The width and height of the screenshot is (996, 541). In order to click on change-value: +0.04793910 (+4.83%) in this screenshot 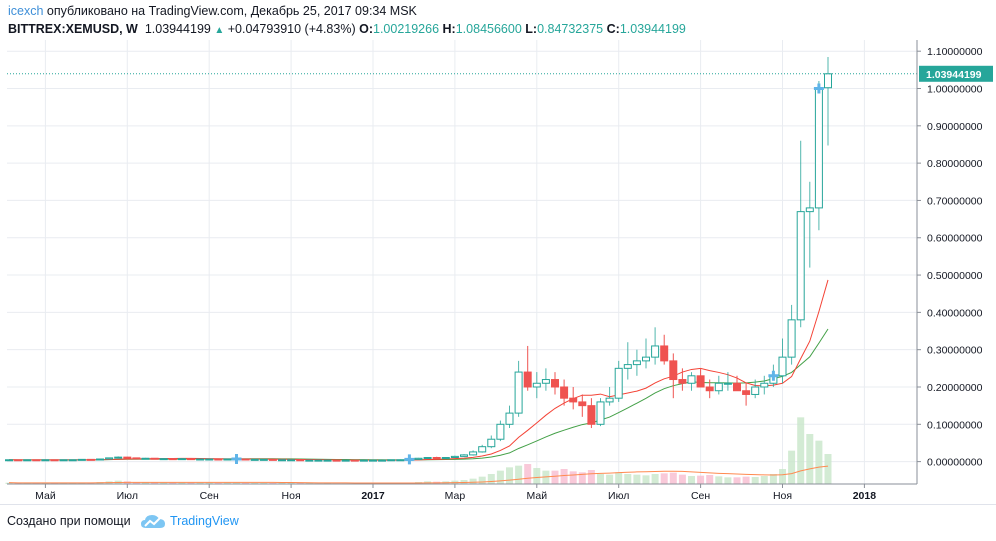, I will do `click(291, 29)`.